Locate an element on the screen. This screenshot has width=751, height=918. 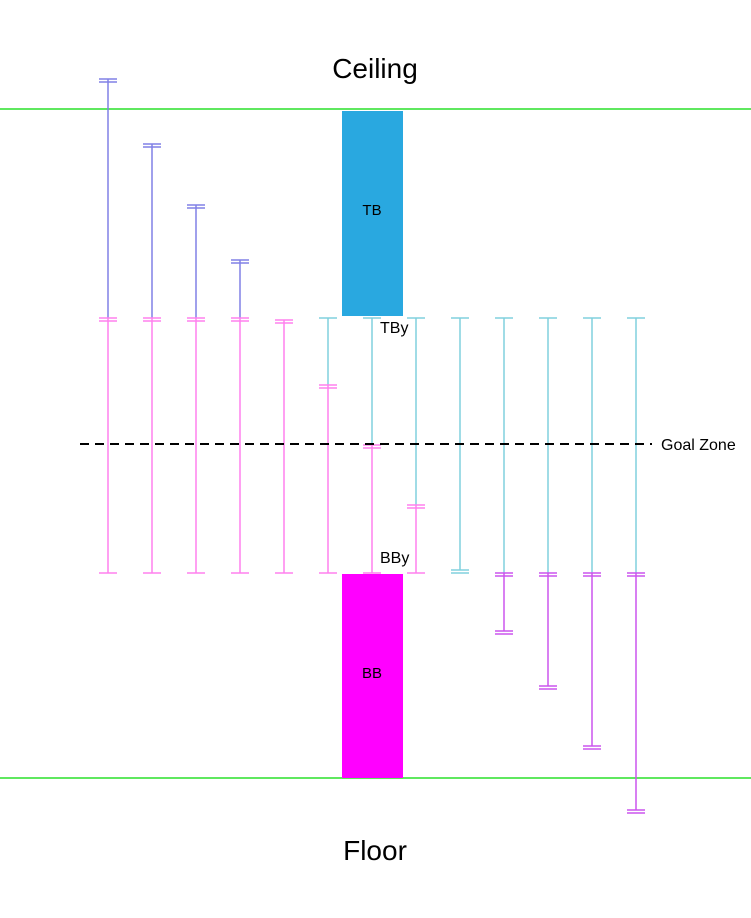
top-block-label: TB is located at coordinates (371, 210).